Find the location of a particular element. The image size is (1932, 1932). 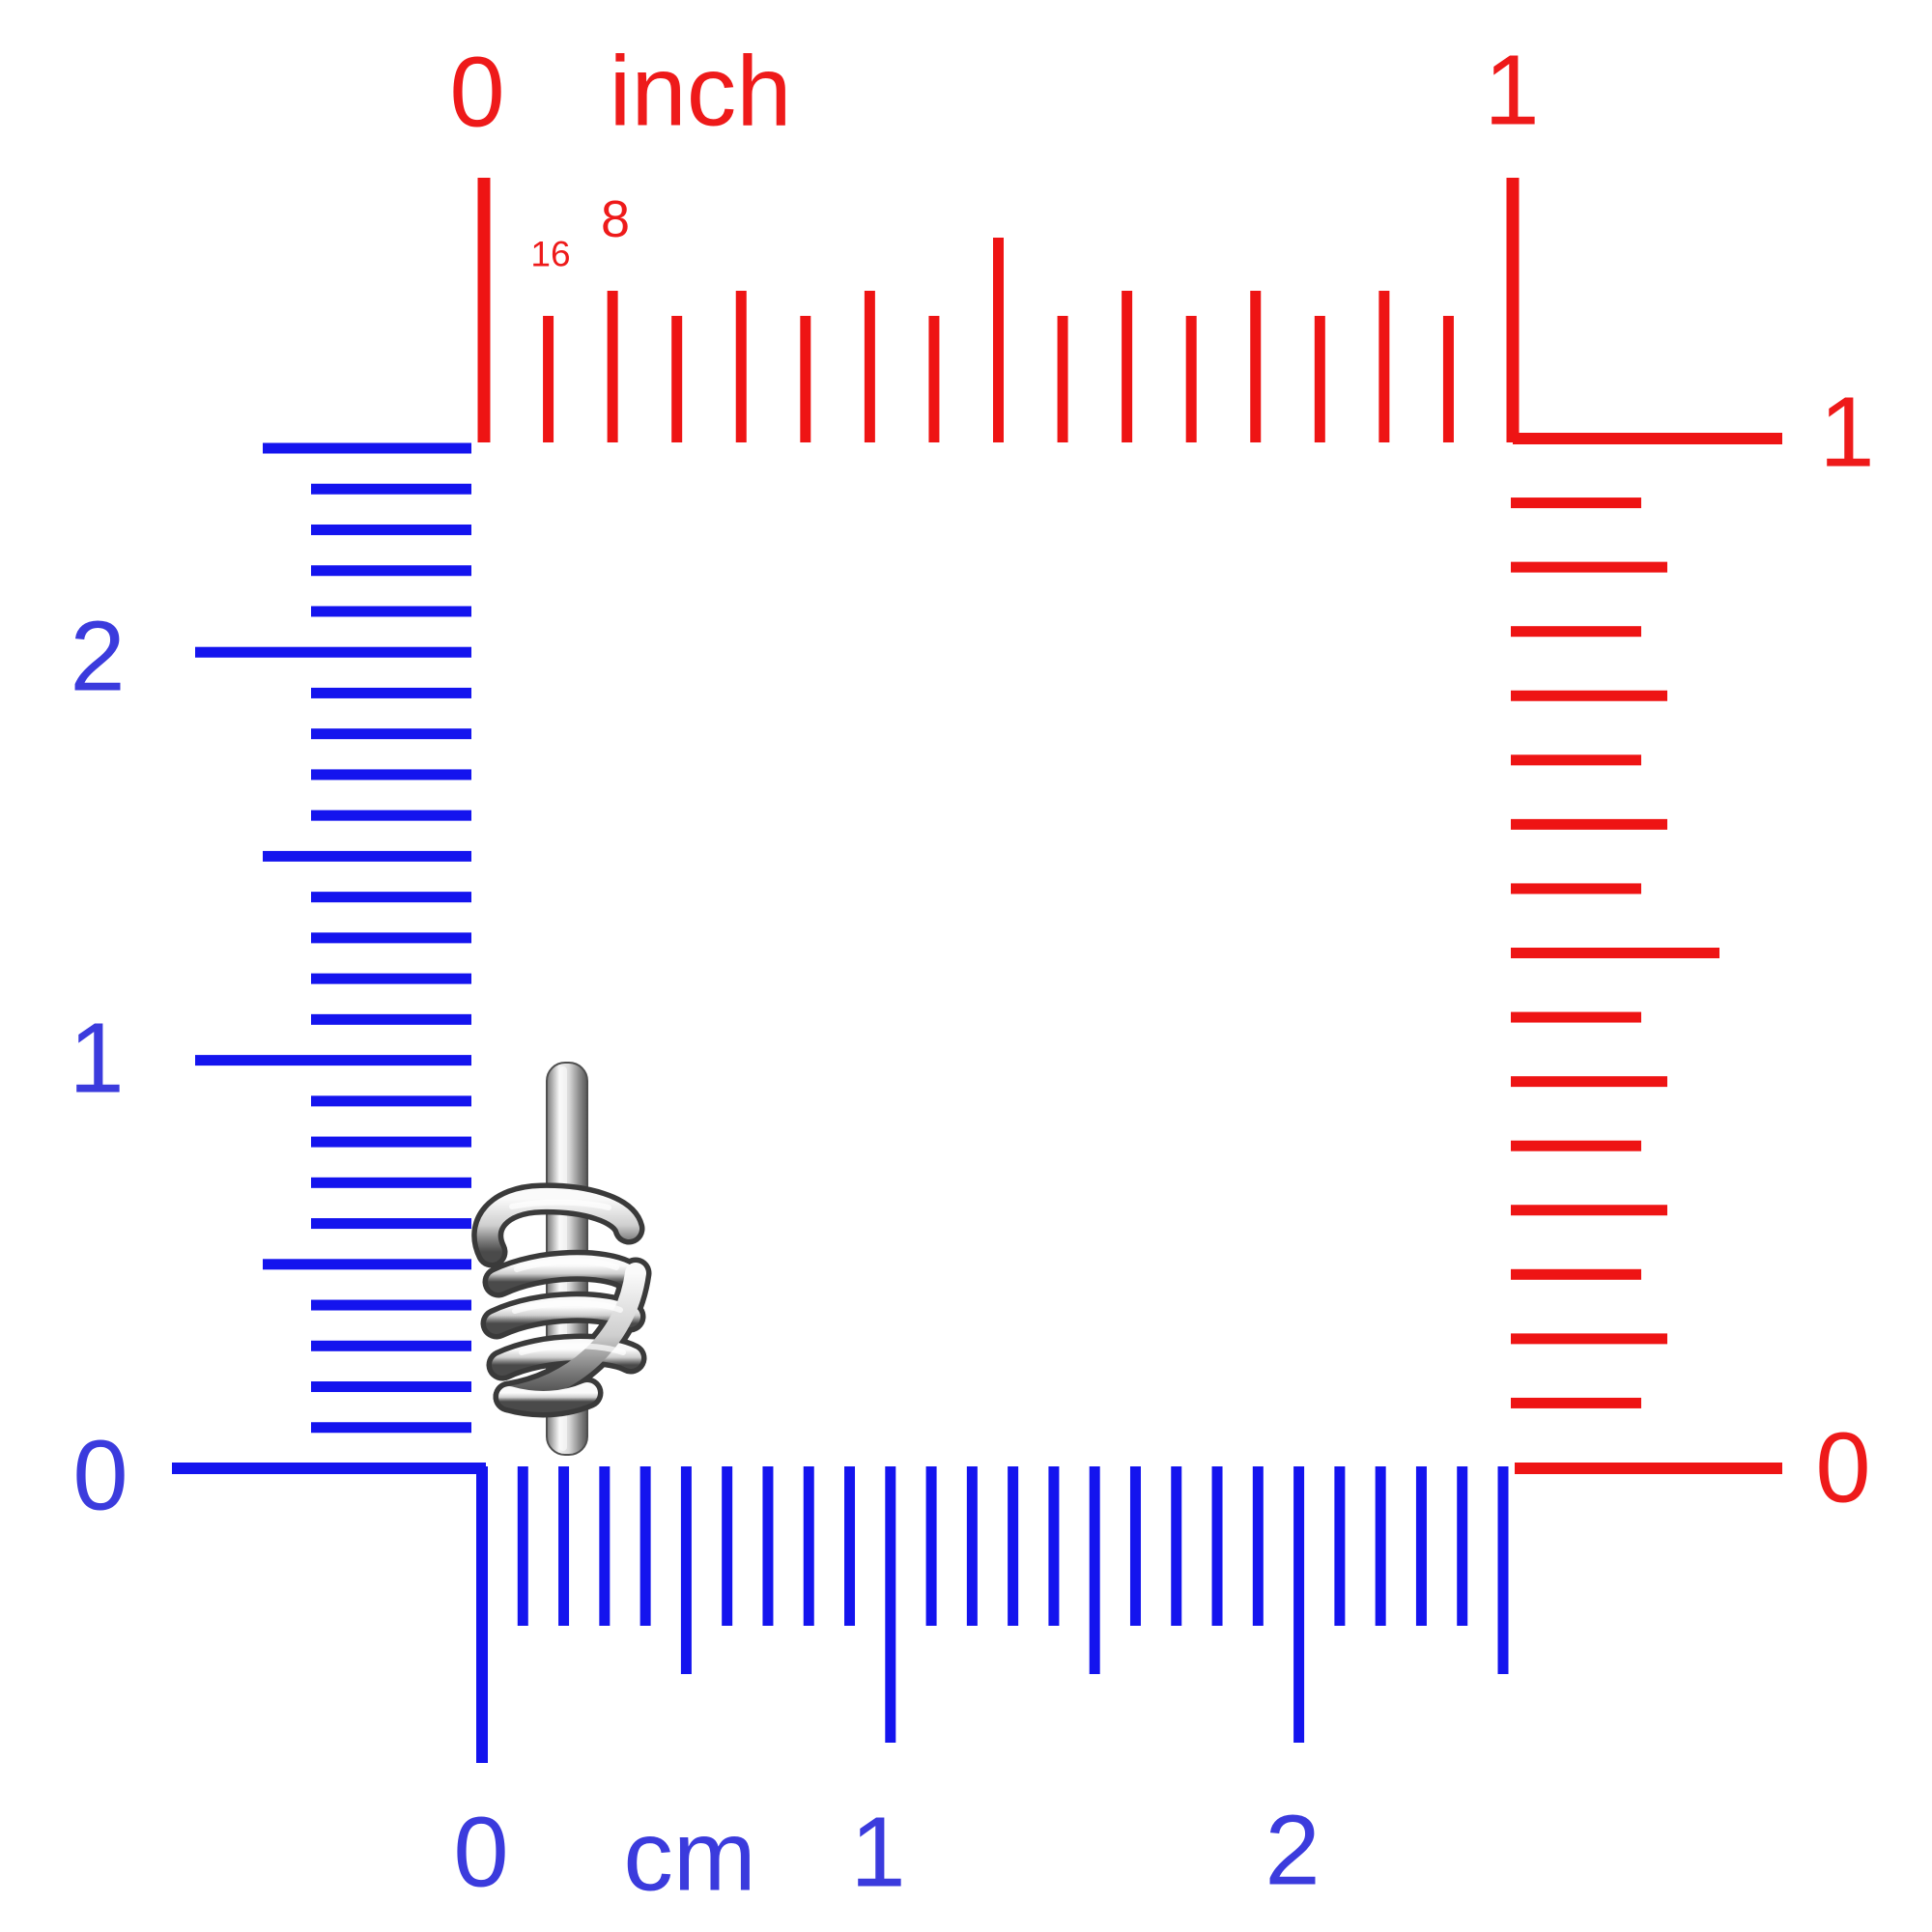

cm-ruler-left-ticks is located at coordinates (333, 938).